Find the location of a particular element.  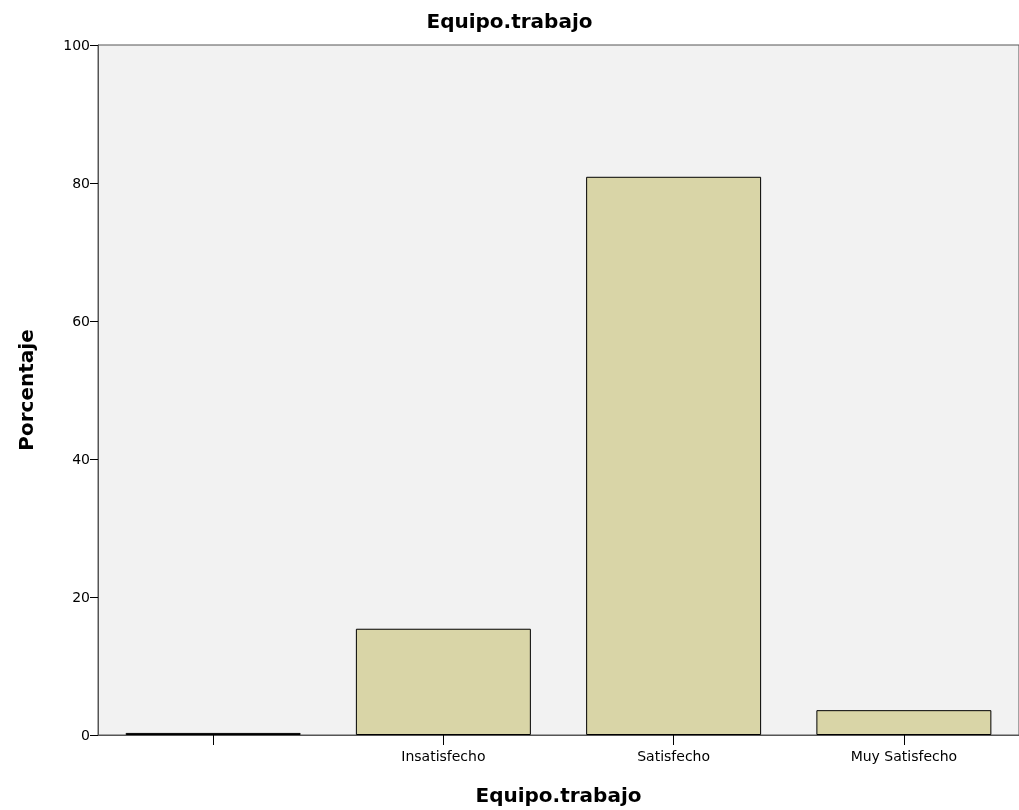

y-tick-label: 80 is located at coordinates (81, 183).